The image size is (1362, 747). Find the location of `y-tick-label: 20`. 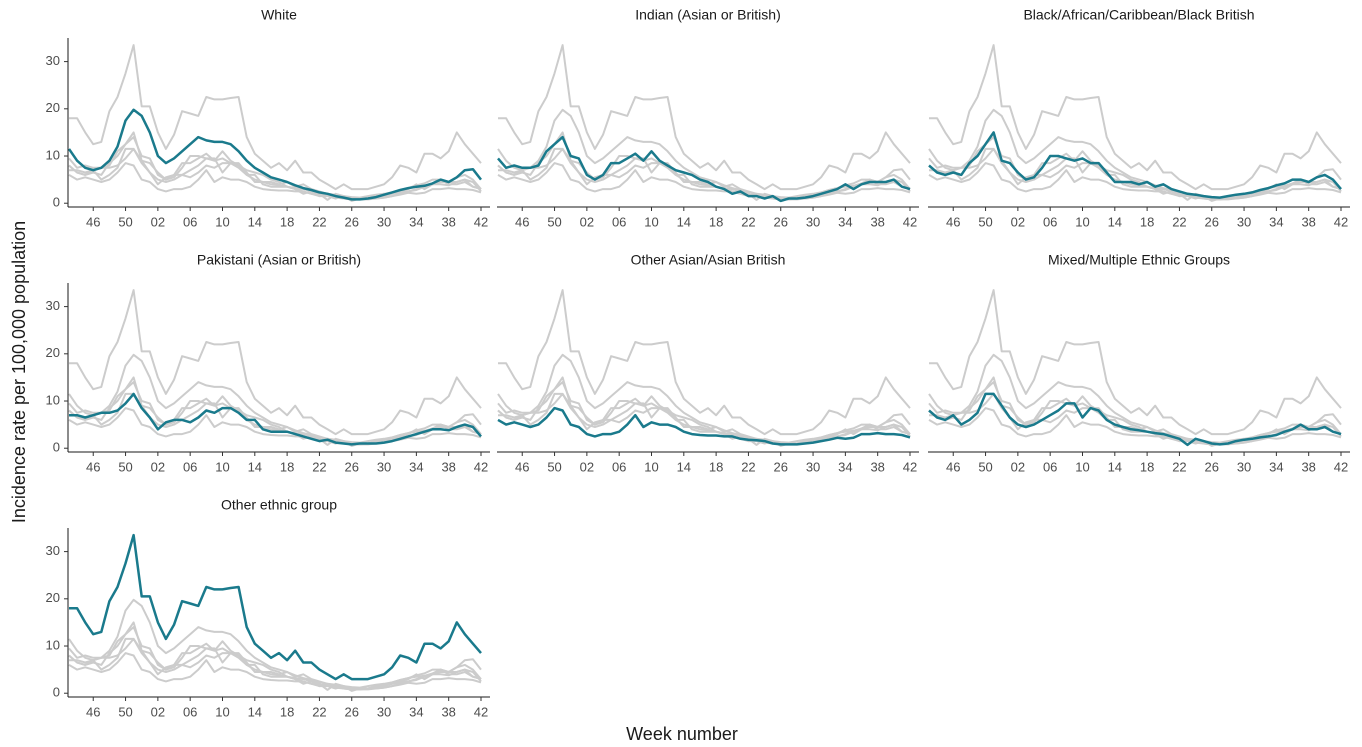

y-tick-label: 20 is located at coordinates (53, 107).